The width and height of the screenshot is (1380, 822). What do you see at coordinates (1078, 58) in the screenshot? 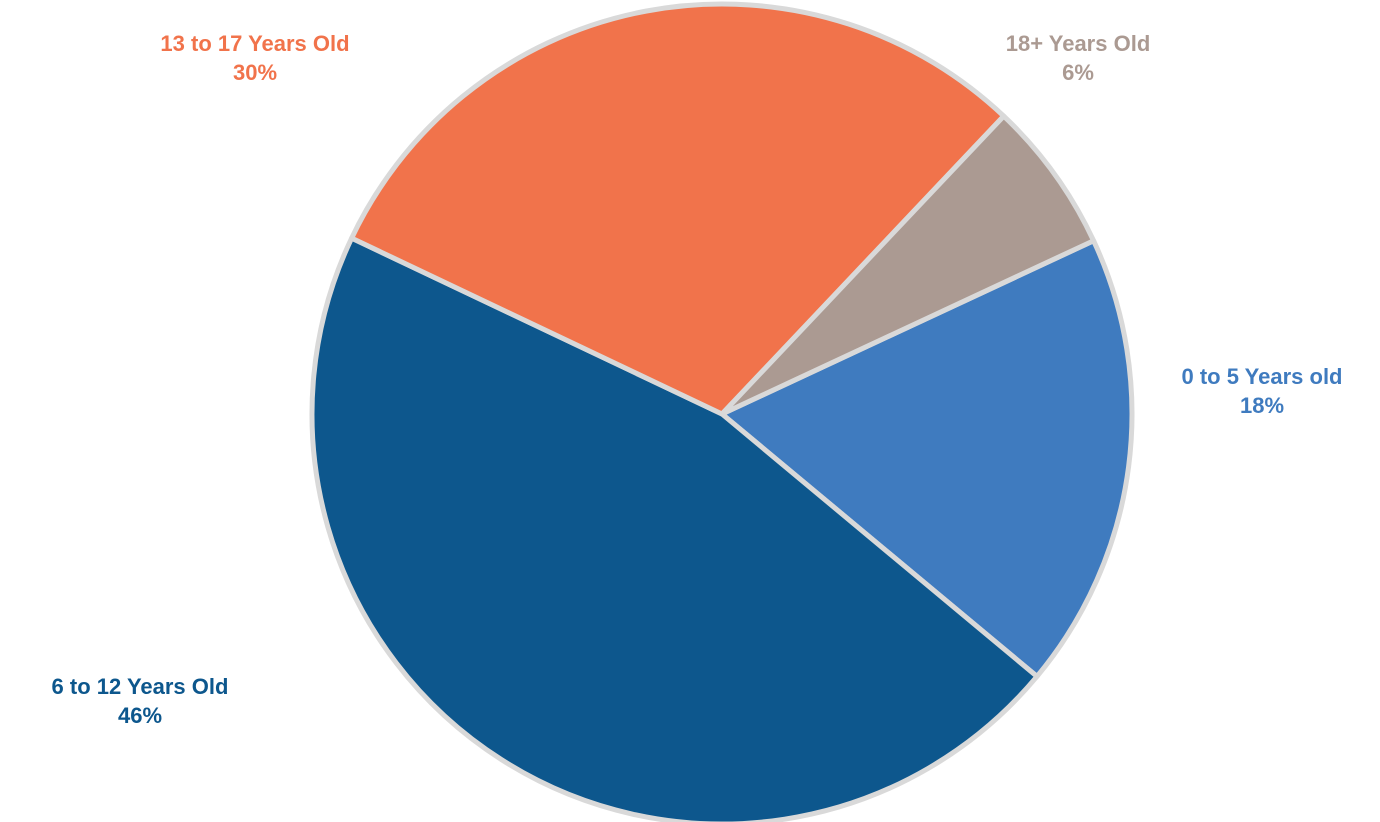
I see `slice-label-18-years-old: 18+ Years Old 6%` at bounding box center [1078, 58].